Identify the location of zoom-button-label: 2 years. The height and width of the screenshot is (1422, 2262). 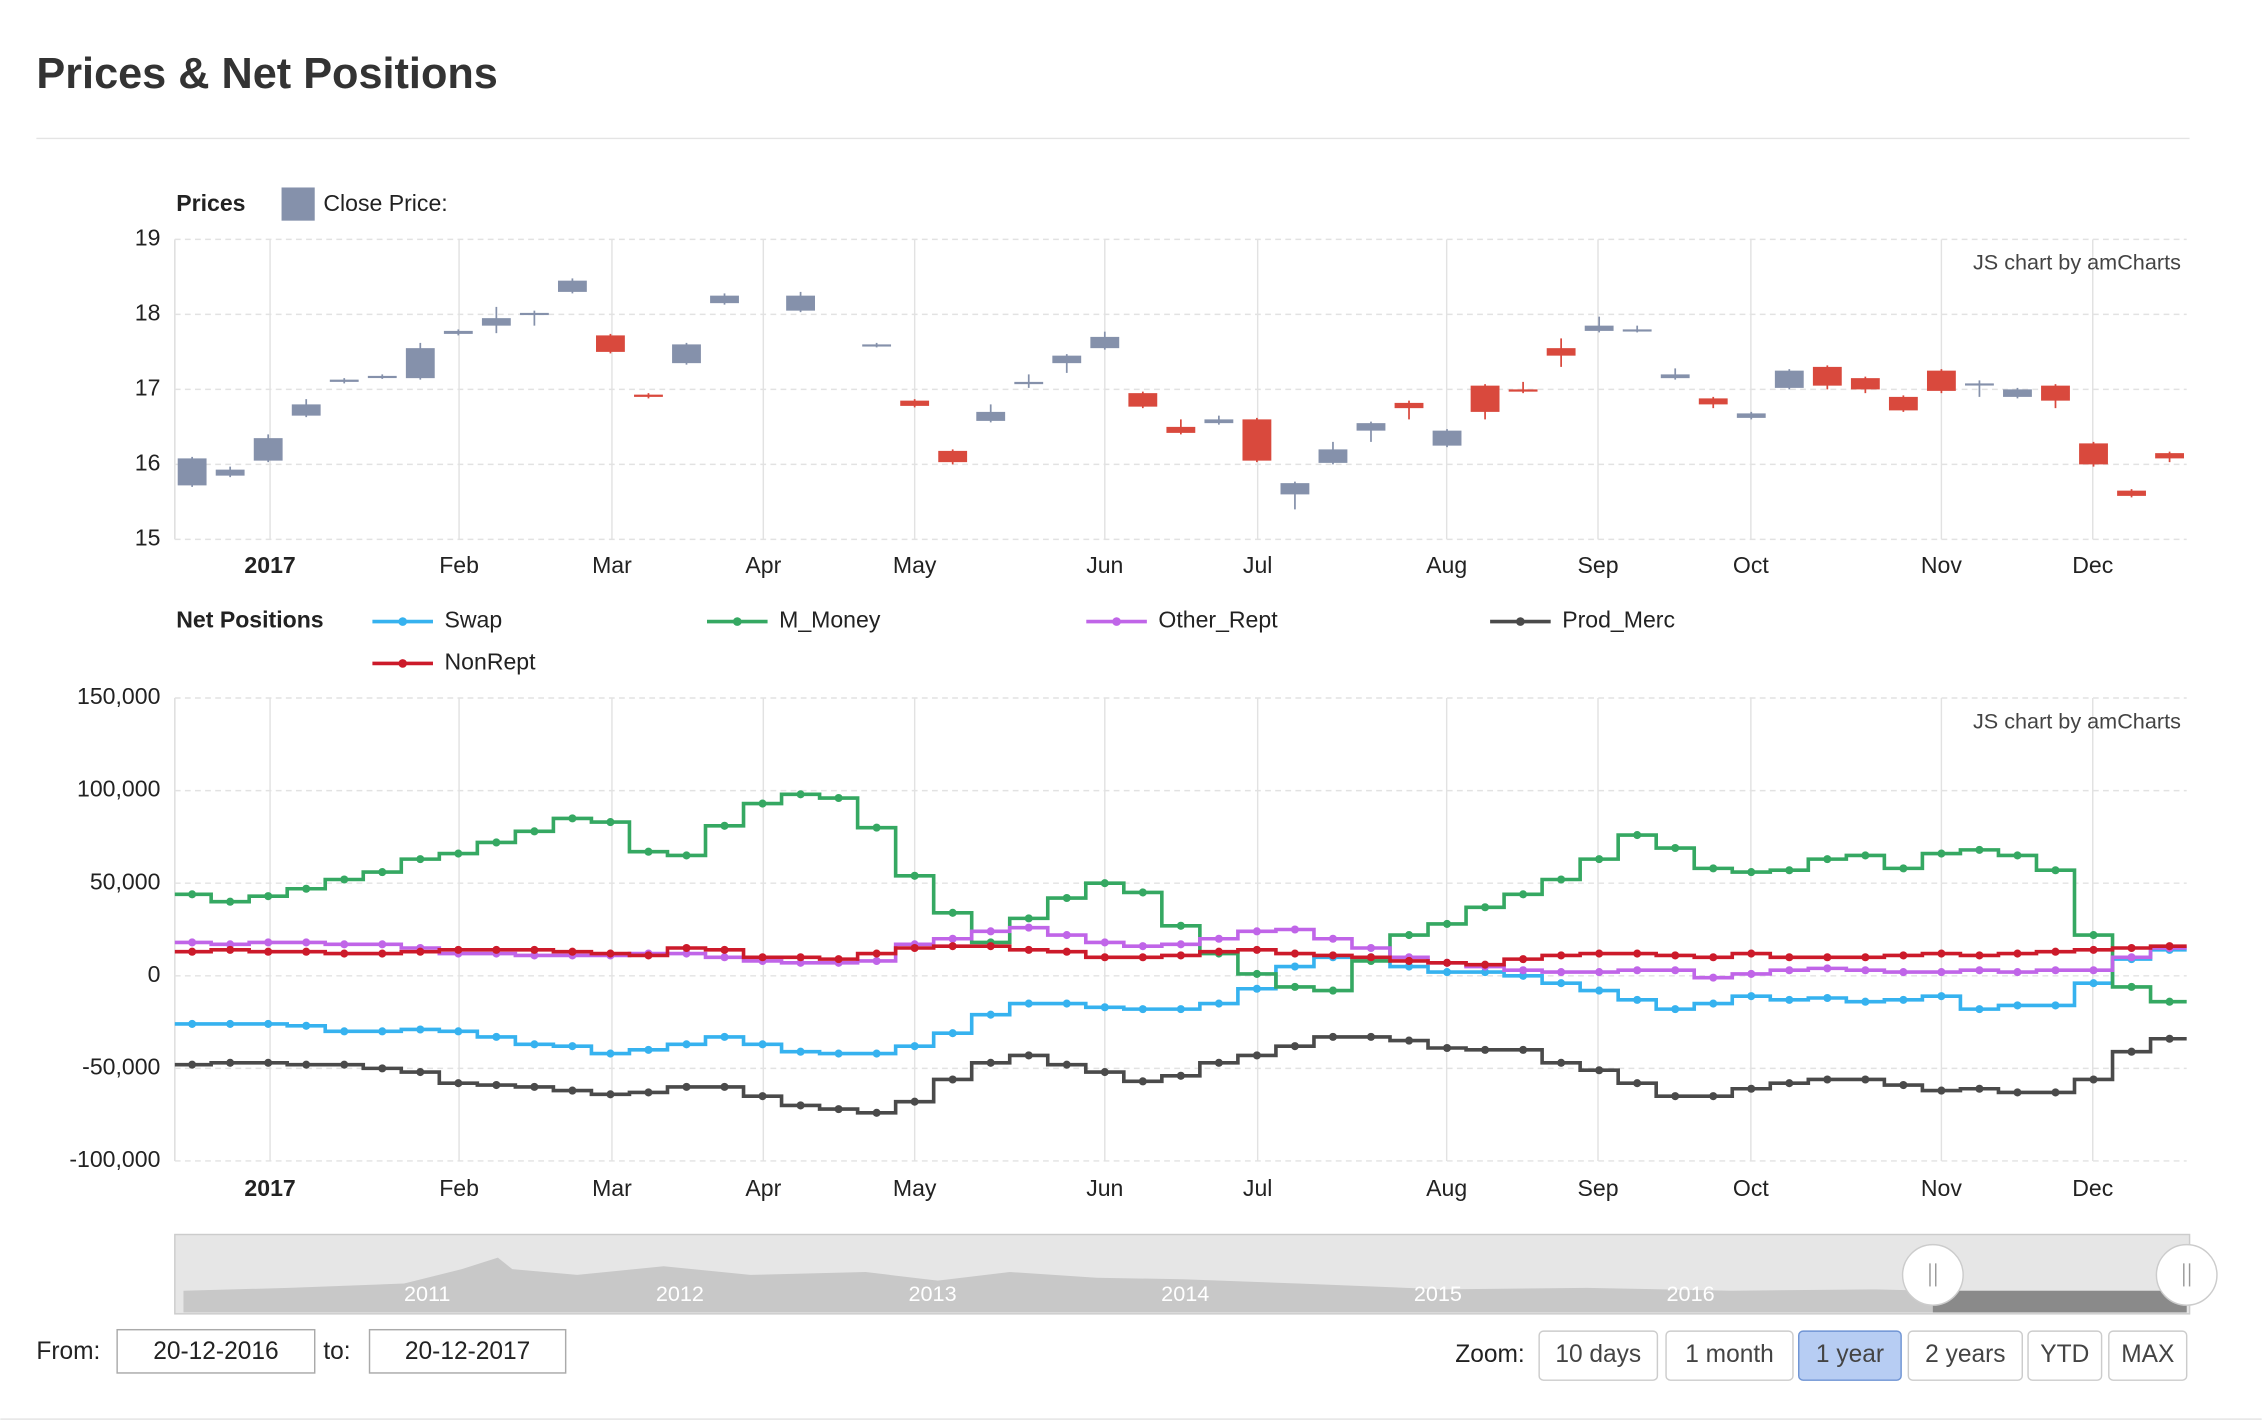
(1965, 1354).